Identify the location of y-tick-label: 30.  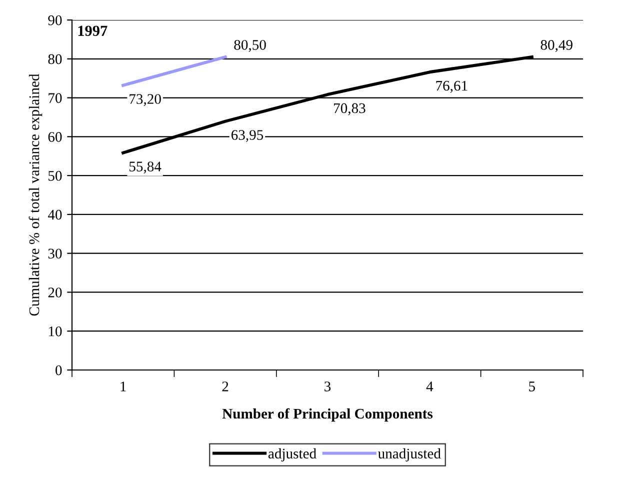
(55, 253).